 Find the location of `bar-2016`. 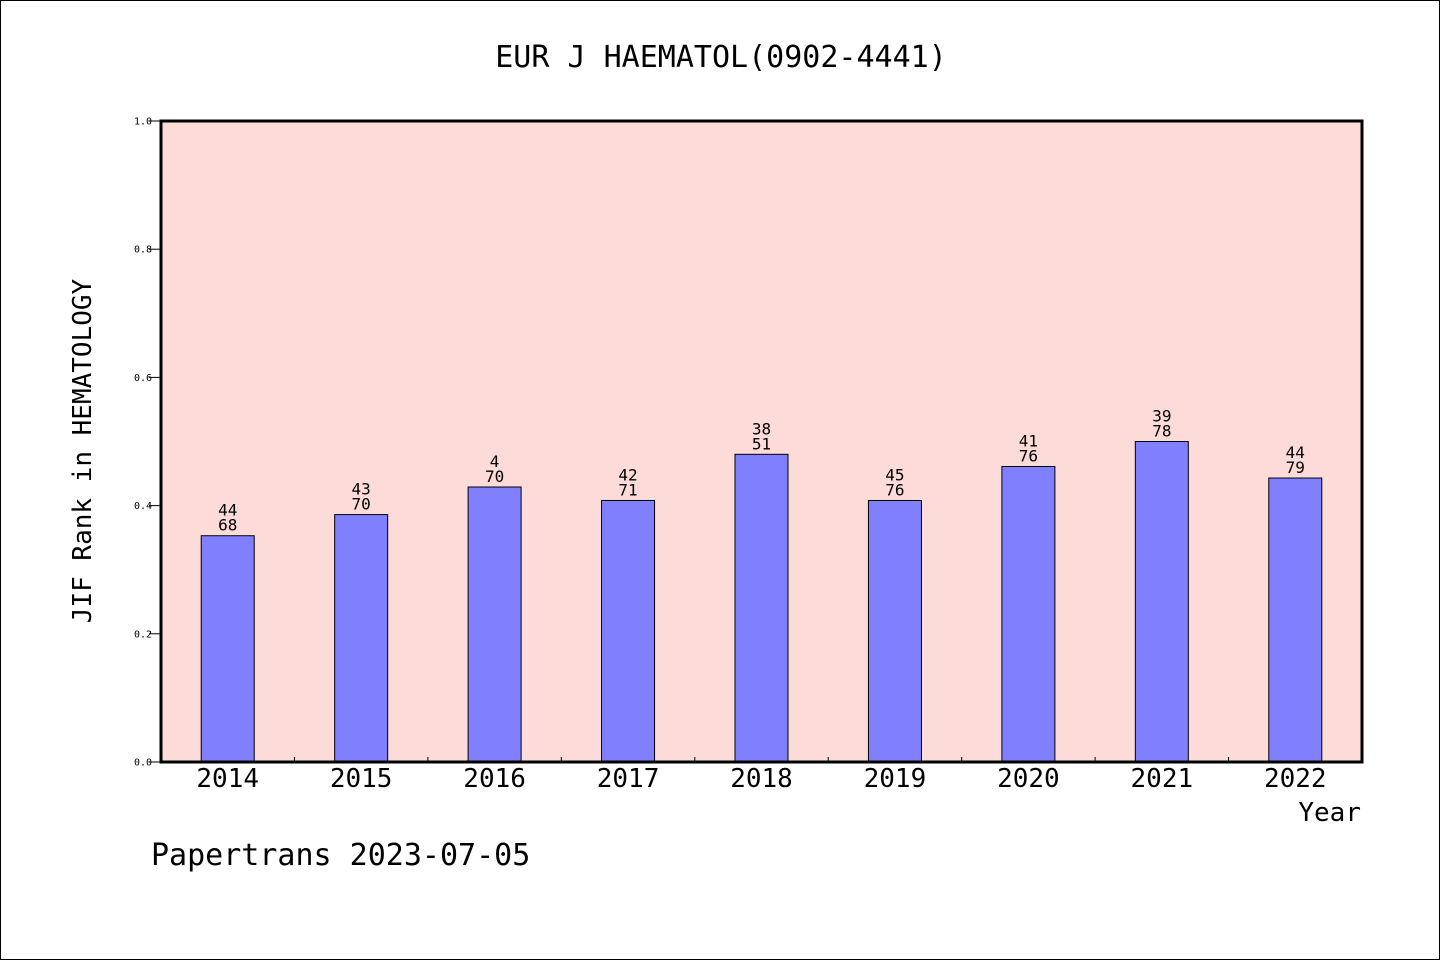

bar-2016 is located at coordinates (494, 624).